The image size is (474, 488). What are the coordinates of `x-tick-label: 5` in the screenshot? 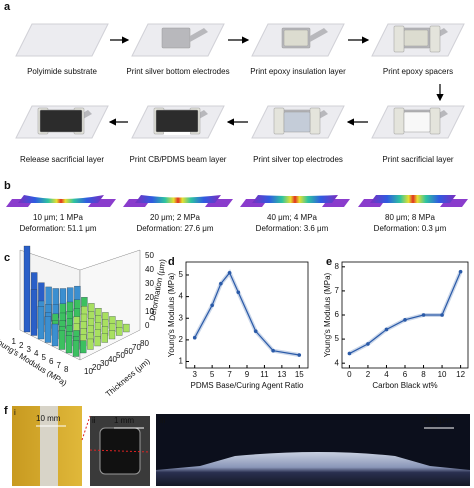 It's located at (212, 374).